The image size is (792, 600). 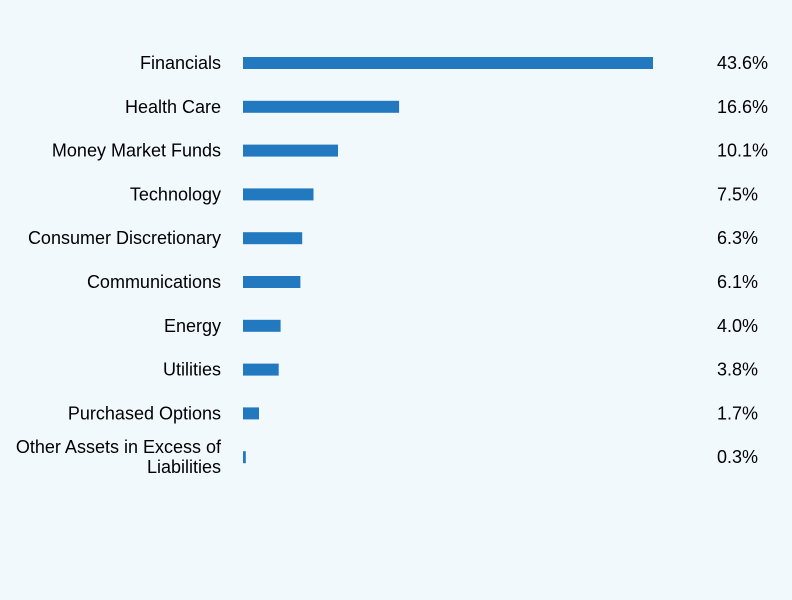 What do you see at coordinates (119, 457) in the screenshot?
I see `category-label-9: Other Assets in Excess of Liabilities` at bounding box center [119, 457].